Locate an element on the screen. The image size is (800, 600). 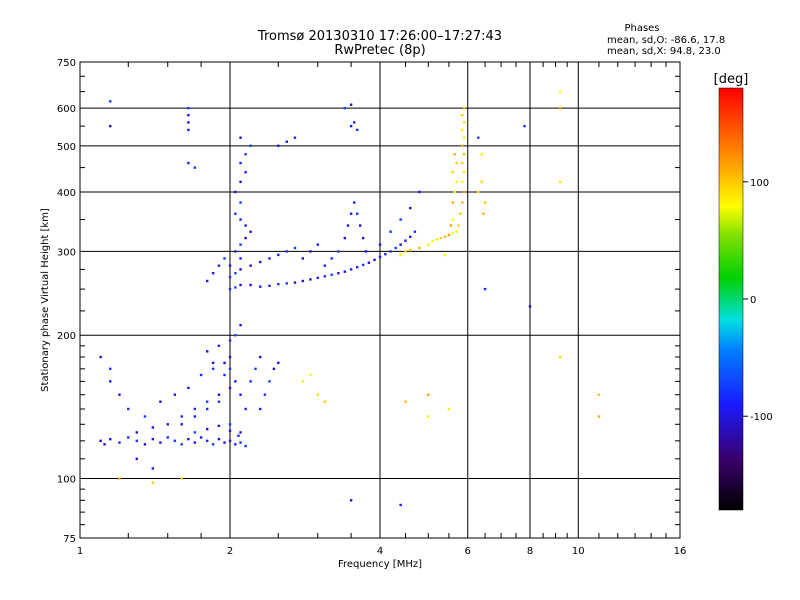
y-tick-labels: 75 100 200 300 400 500 600 750 is located at coordinates (66, 301).